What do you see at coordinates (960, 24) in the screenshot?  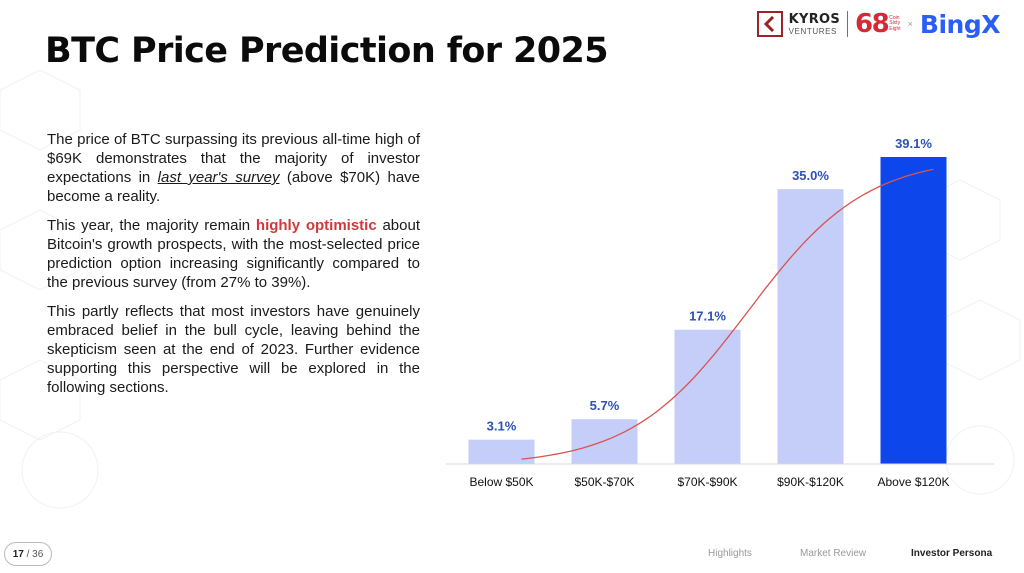 I see `bingx-logo: BingX` at bounding box center [960, 24].